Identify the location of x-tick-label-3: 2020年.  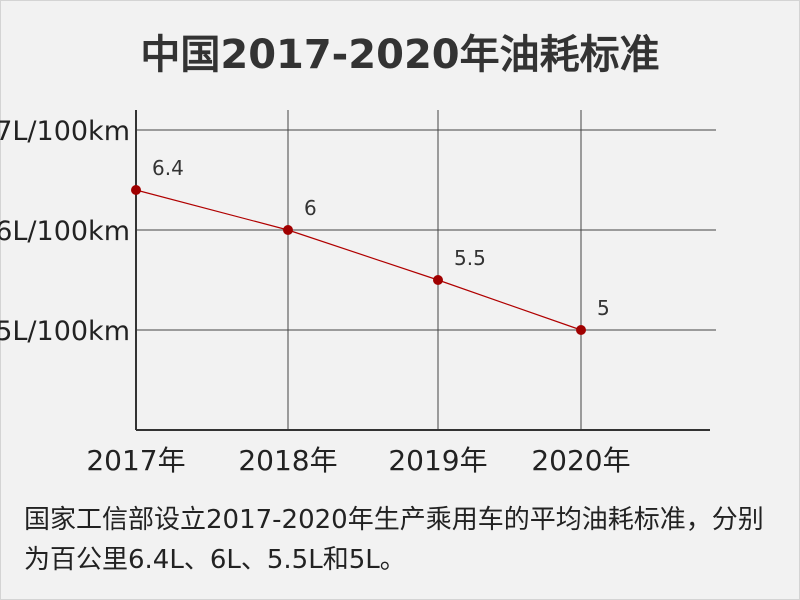
(580, 460).